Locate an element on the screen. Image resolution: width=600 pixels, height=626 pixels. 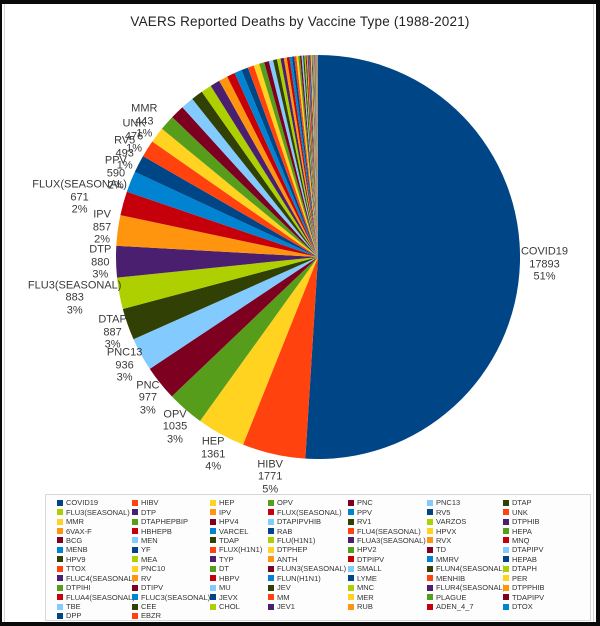
legend-item: EBZR is located at coordinates (171, 615).